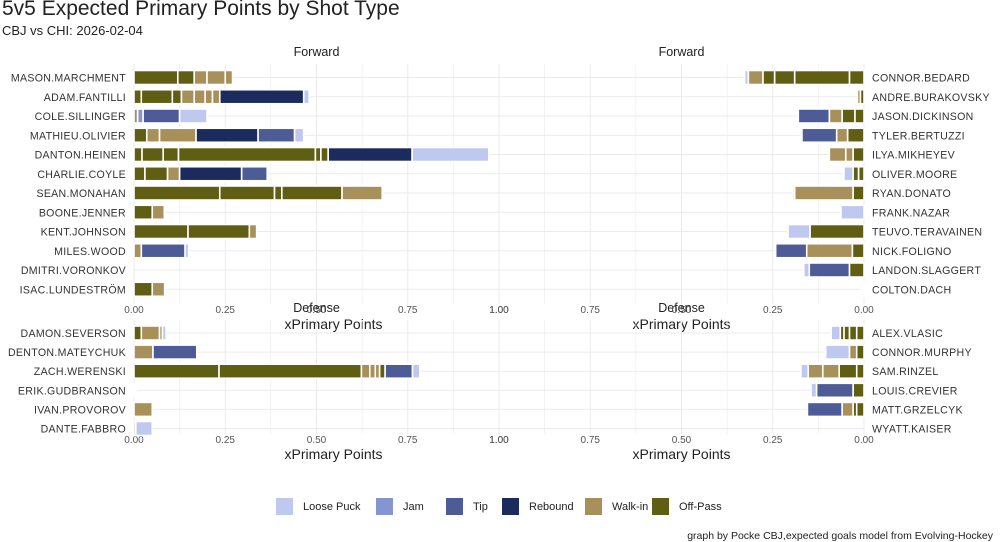 Image resolution: width=1000 pixels, height=542 pixels. Describe the element at coordinates (918, 136) in the screenshot. I see `player-label: TYLER.BERTUZZI` at that location.